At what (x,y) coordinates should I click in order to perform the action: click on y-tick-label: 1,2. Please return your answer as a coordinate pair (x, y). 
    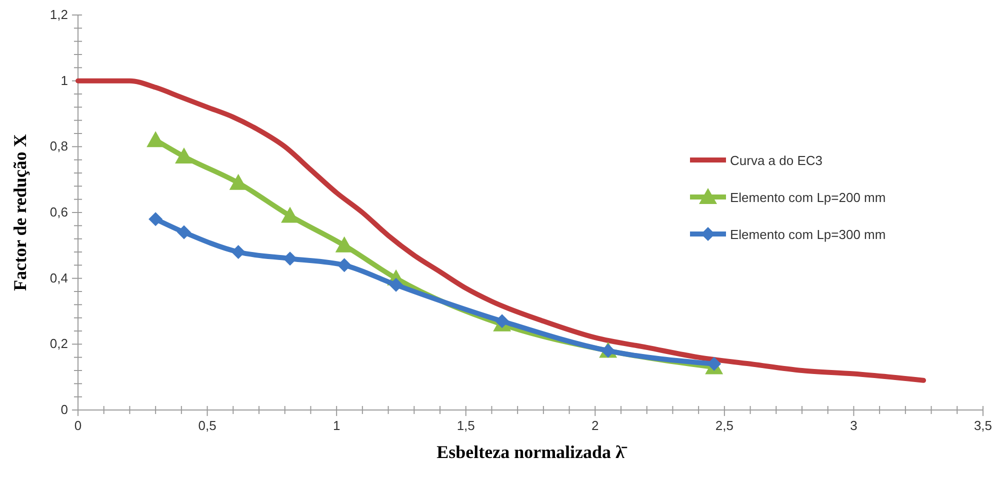
    Looking at the image, I should click on (59, 14).